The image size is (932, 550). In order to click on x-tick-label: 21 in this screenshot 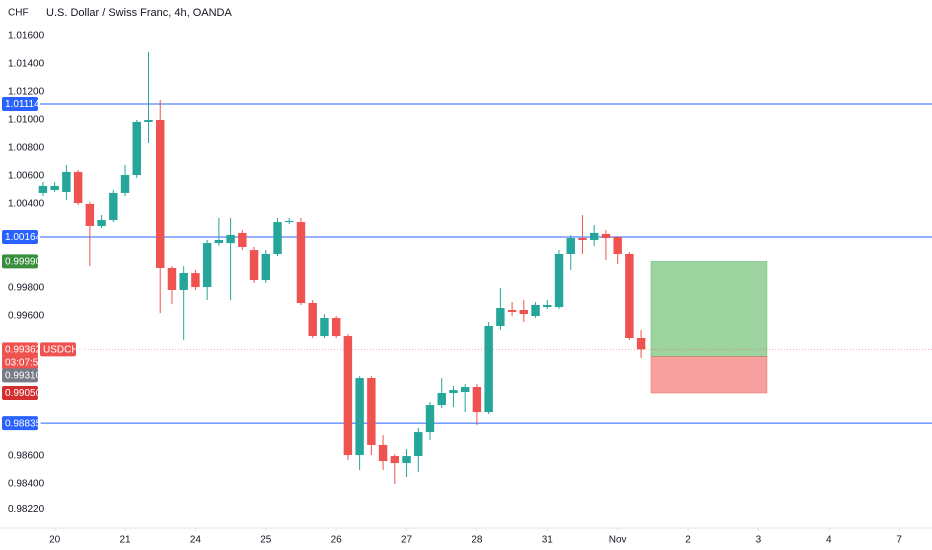, I will do `click(125, 540)`.